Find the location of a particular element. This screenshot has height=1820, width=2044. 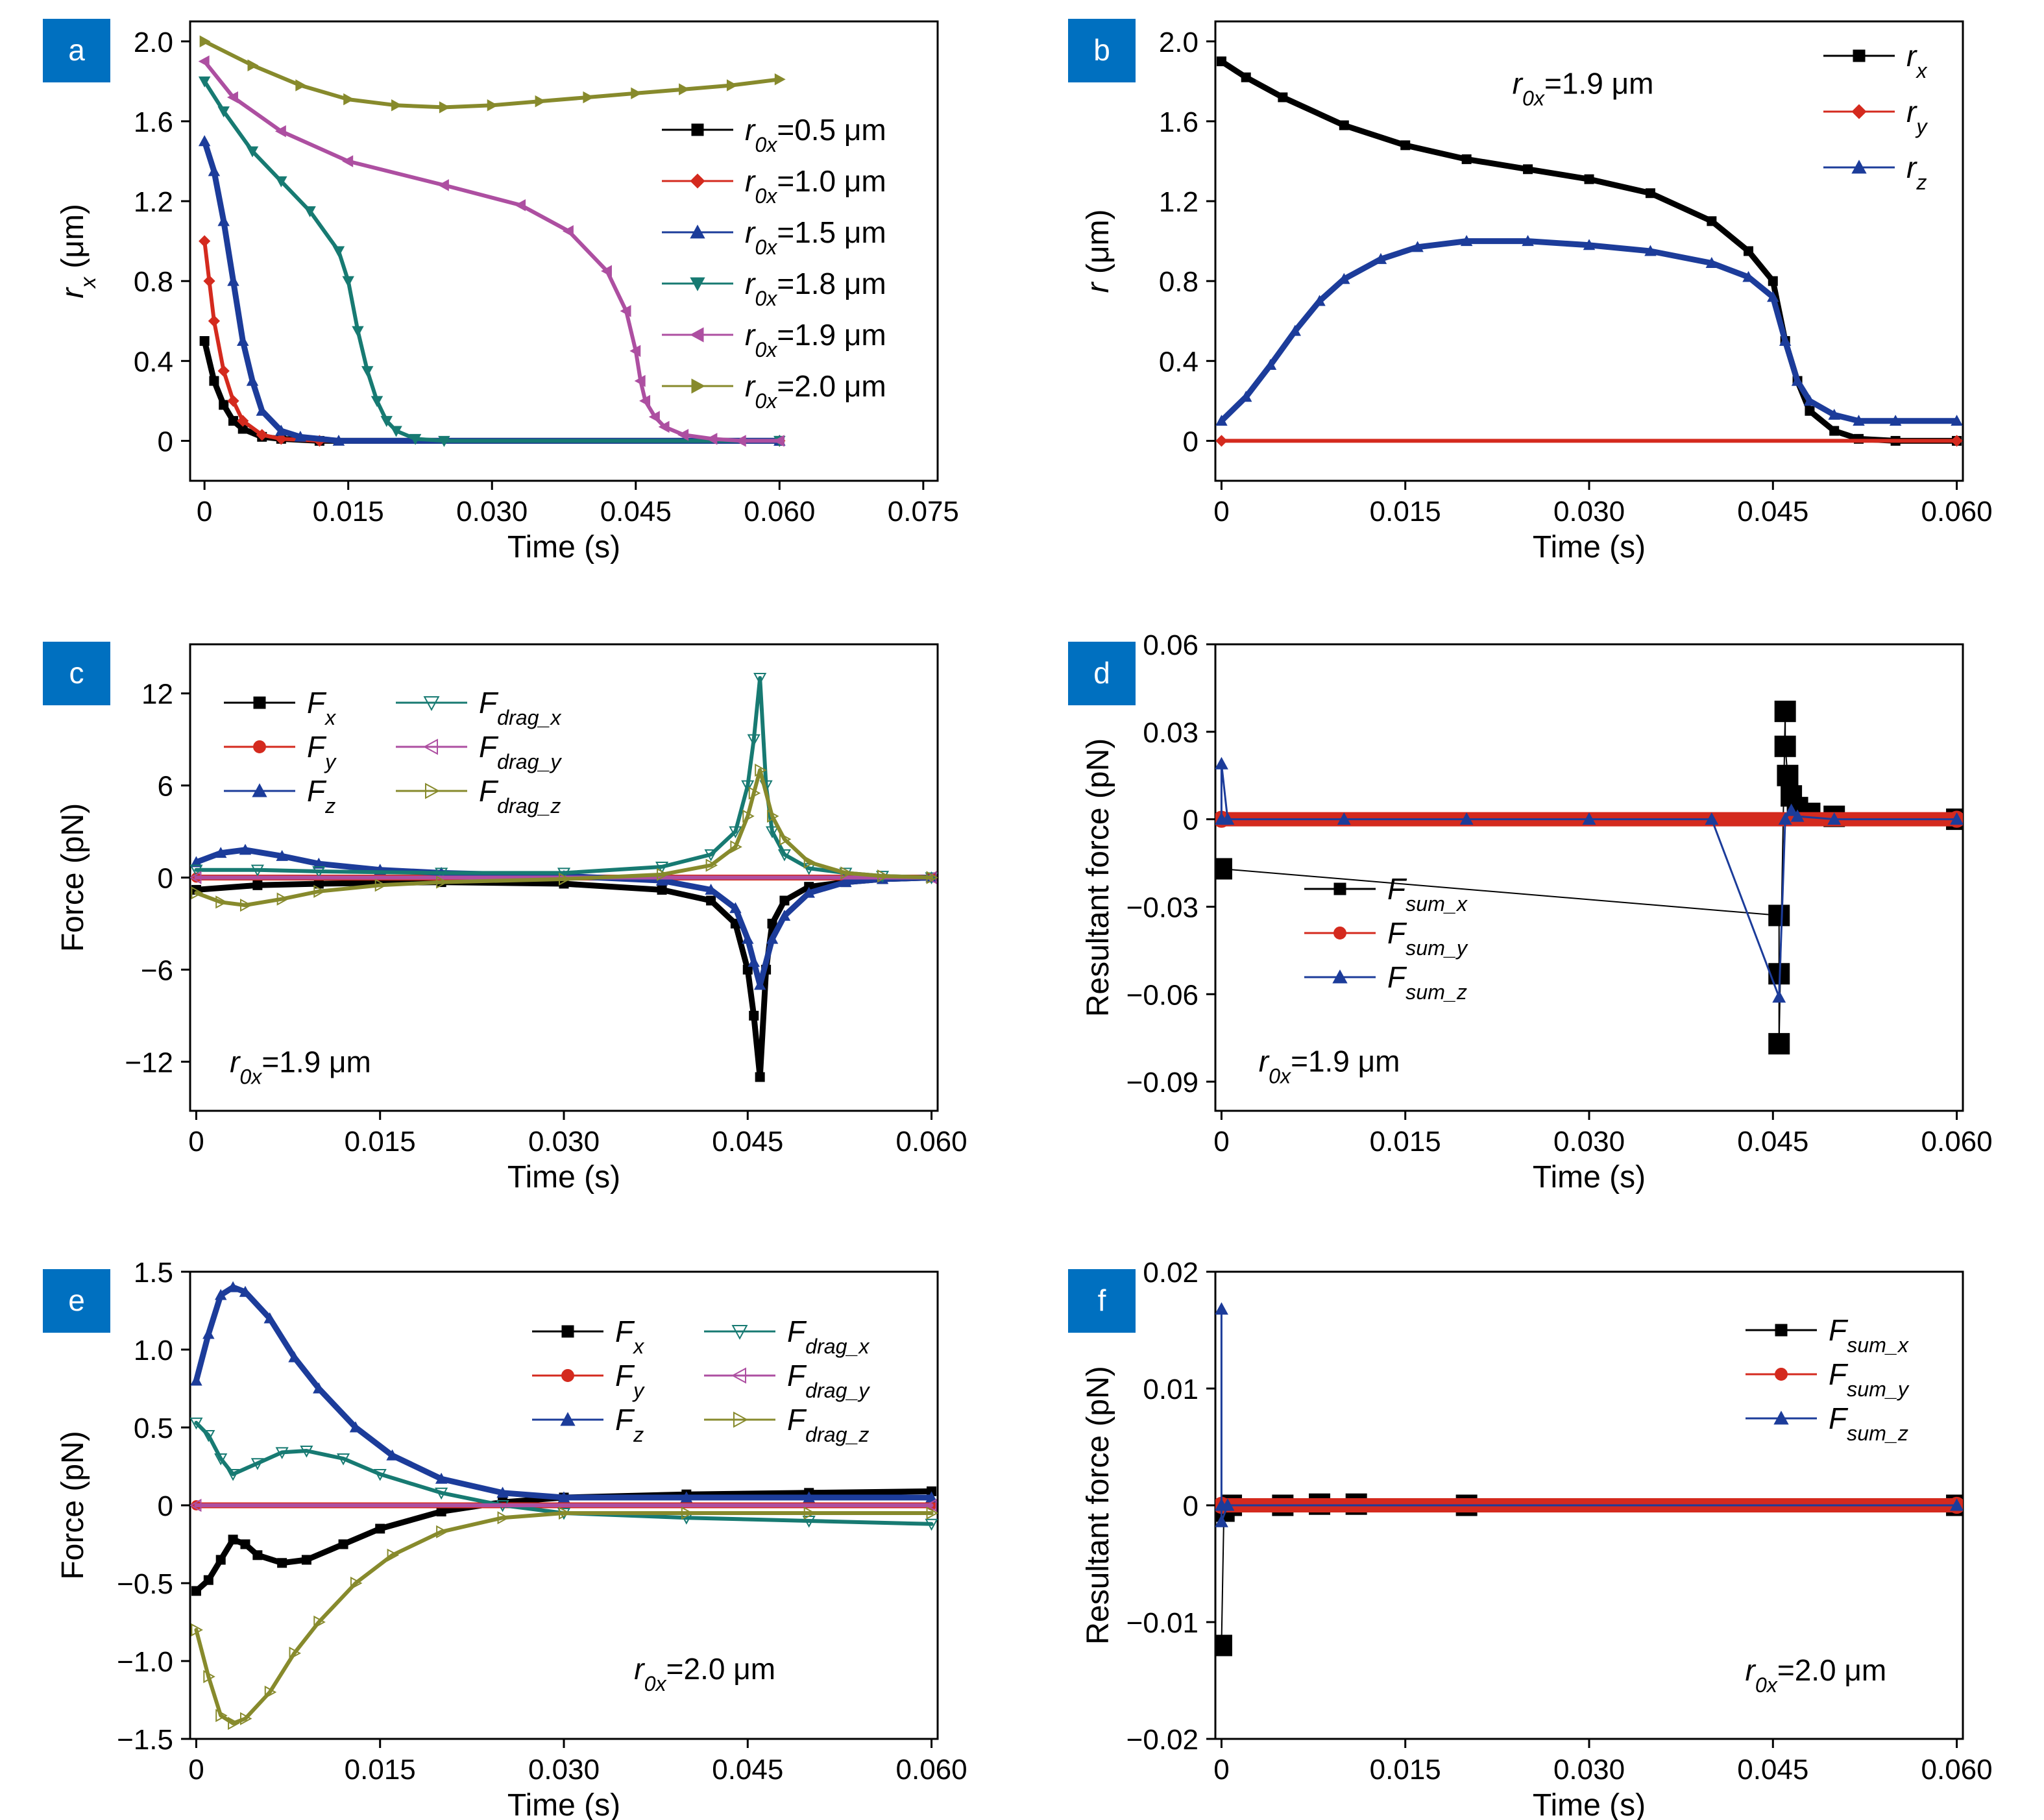

x-tick-label: 0 is located at coordinates (196, 1770).